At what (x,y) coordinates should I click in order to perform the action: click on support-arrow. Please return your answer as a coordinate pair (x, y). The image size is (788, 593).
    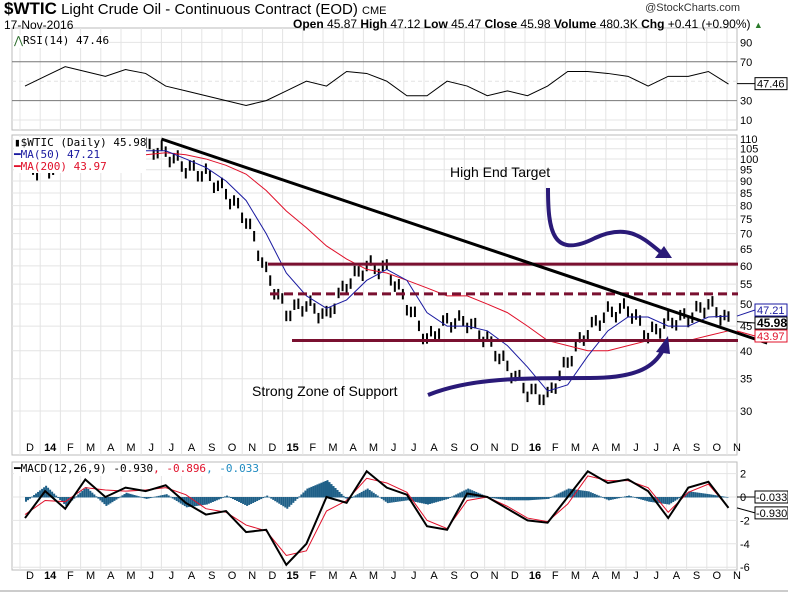
    Looking at the image, I should click on (546, 373).